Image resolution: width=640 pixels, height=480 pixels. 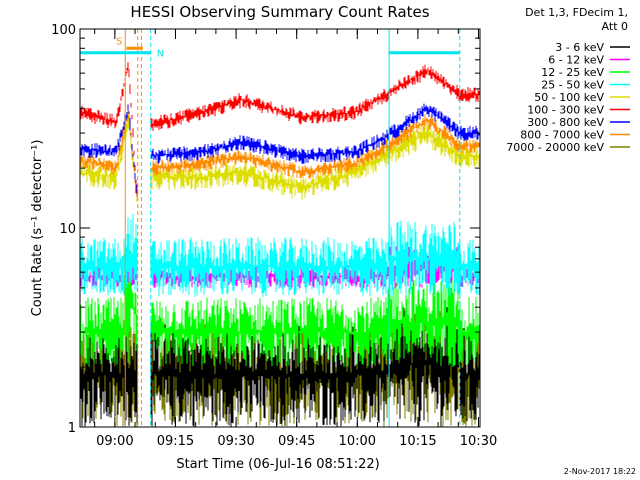 I want to click on legend-header-line-2: Att 0, so click(x=615, y=26).